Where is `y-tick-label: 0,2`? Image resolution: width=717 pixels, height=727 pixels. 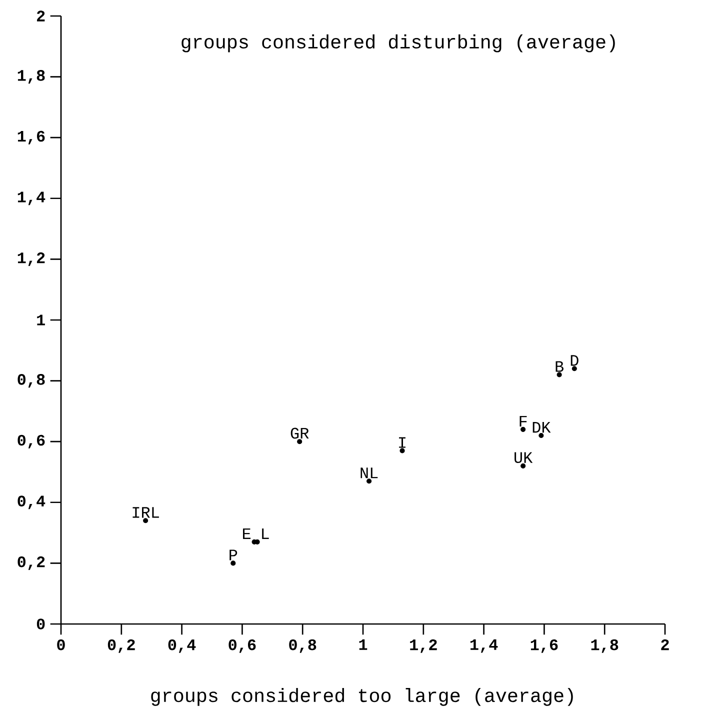 y-tick-label: 0,2 is located at coordinates (31, 563).